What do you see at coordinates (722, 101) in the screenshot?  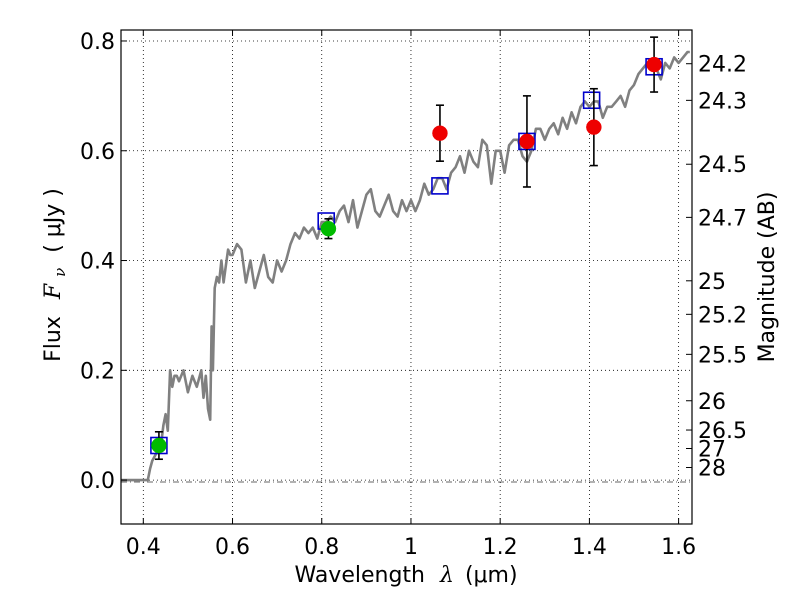 I see `mag-tick-label: 24.3` at bounding box center [722, 101].